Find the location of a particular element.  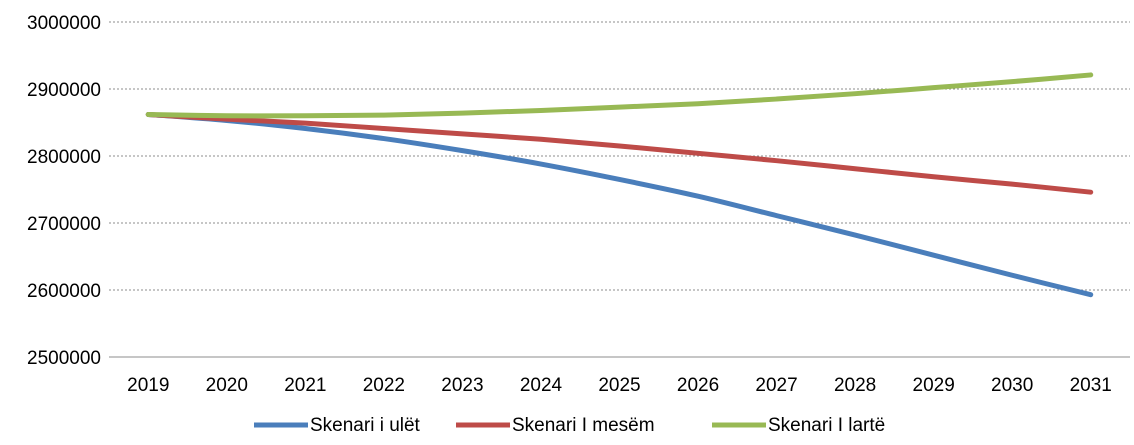

x-tick-label: 2027 is located at coordinates (776, 385).